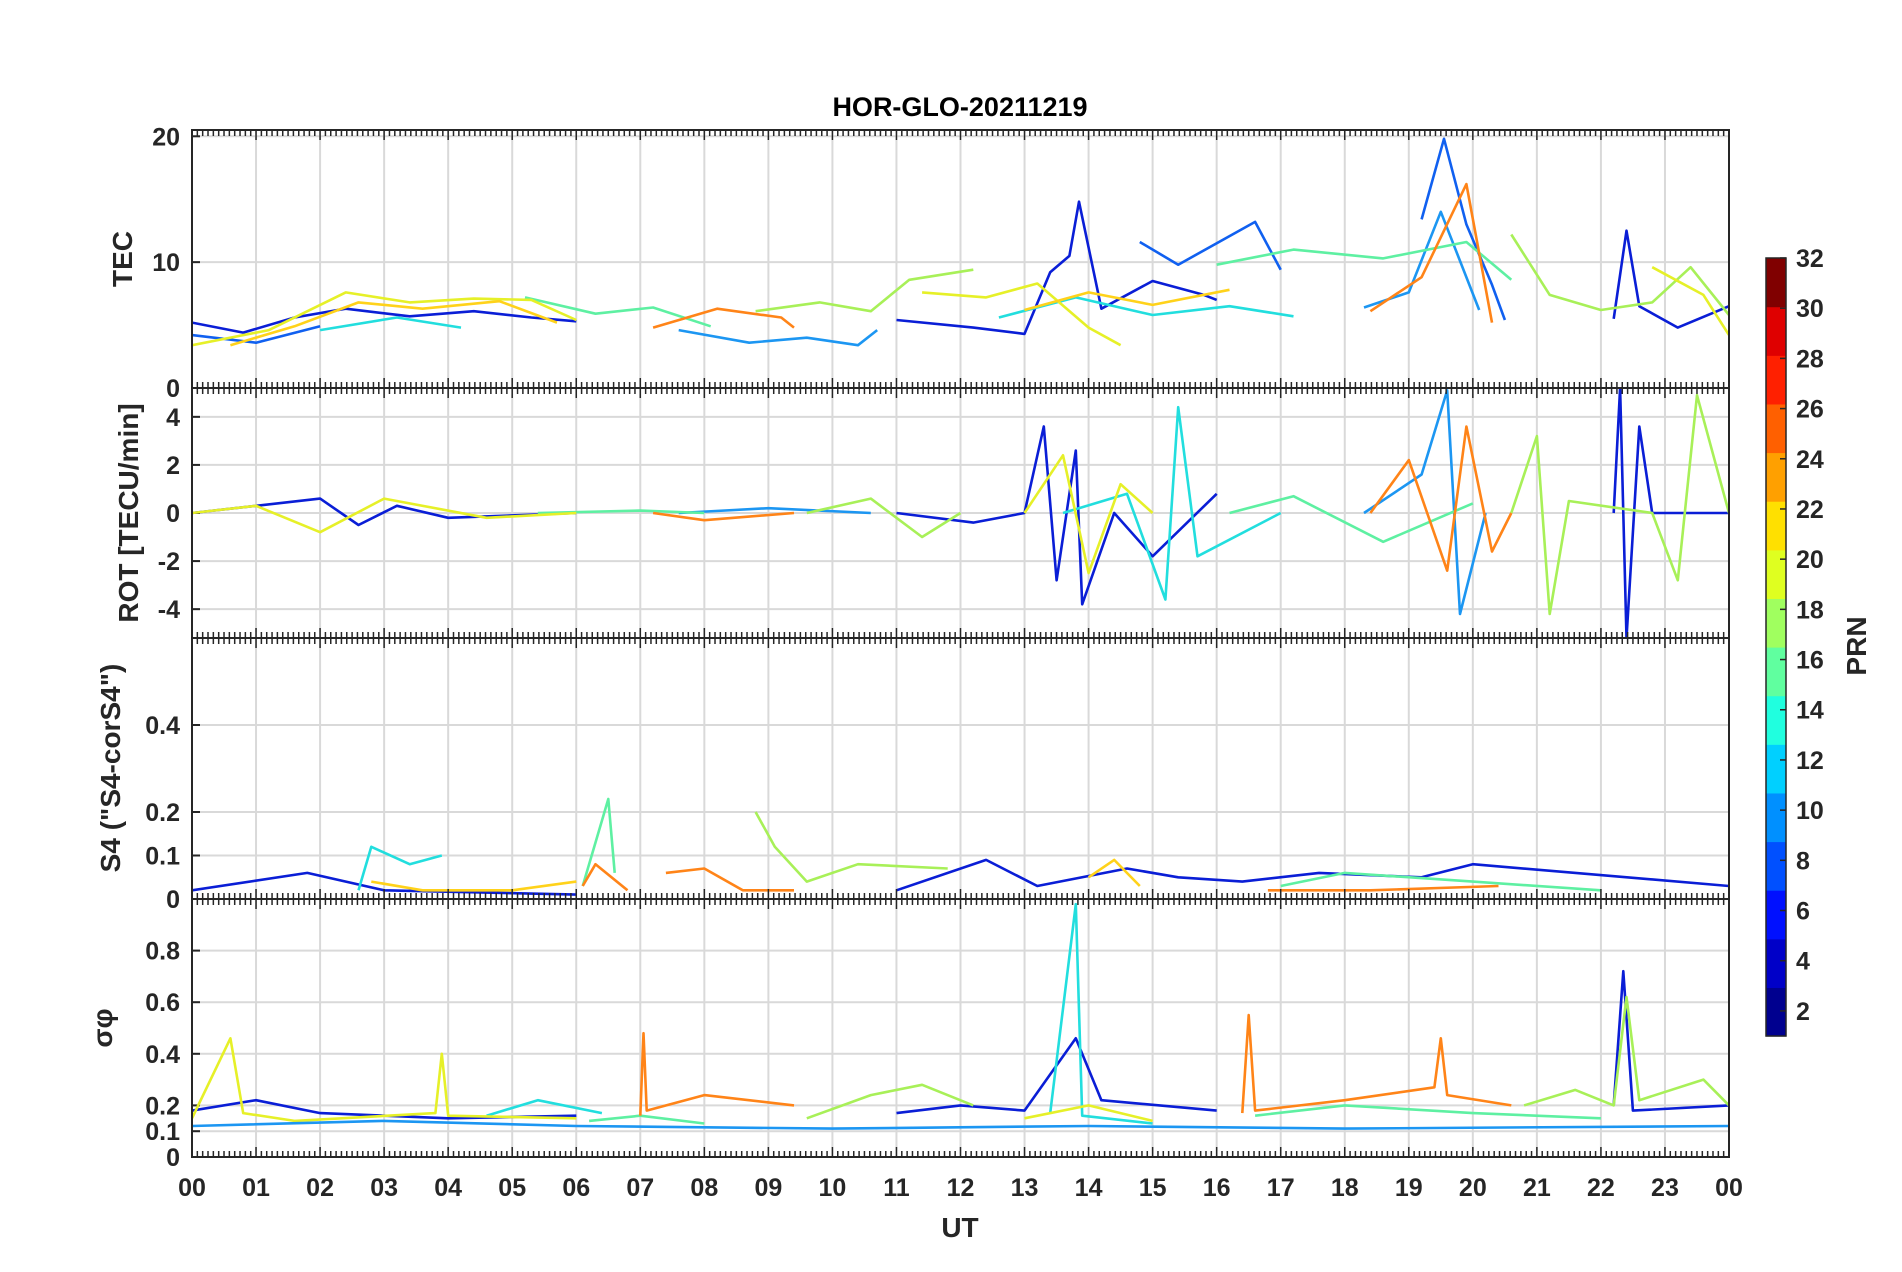  I want to click on x-tick-label: 07, so click(640, 1188).